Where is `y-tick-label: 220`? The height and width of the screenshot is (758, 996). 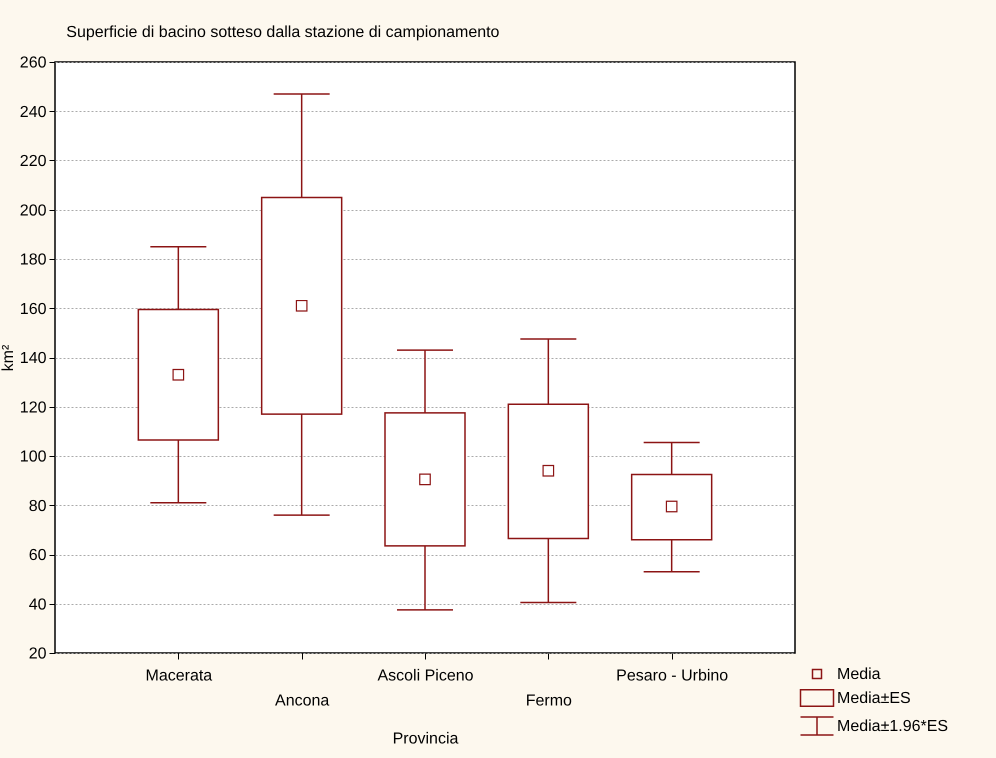 y-tick-label: 220 is located at coordinates (33, 161).